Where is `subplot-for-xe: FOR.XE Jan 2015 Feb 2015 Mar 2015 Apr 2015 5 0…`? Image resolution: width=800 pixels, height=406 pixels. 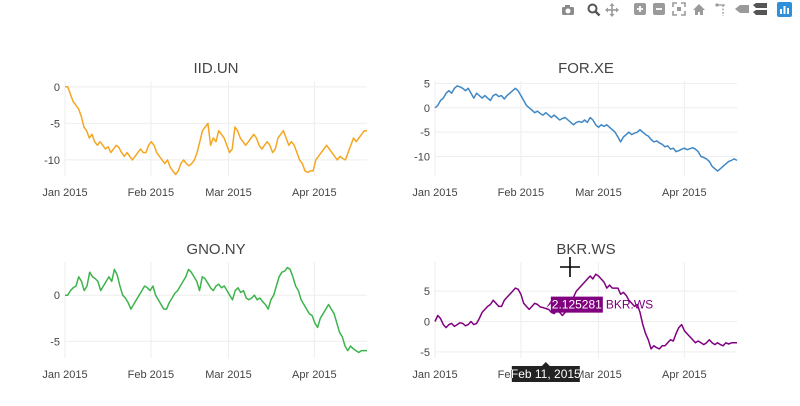 subplot-for-xe: FOR.XE Jan 2015 Feb 2015 Mar 2015 Apr 2015 5 0… is located at coordinates (575, 129).